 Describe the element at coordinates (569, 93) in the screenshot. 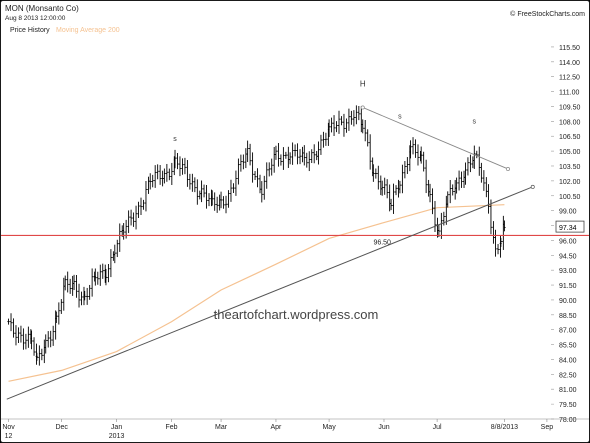

I see `y-tick-label: 111.00` at that location.